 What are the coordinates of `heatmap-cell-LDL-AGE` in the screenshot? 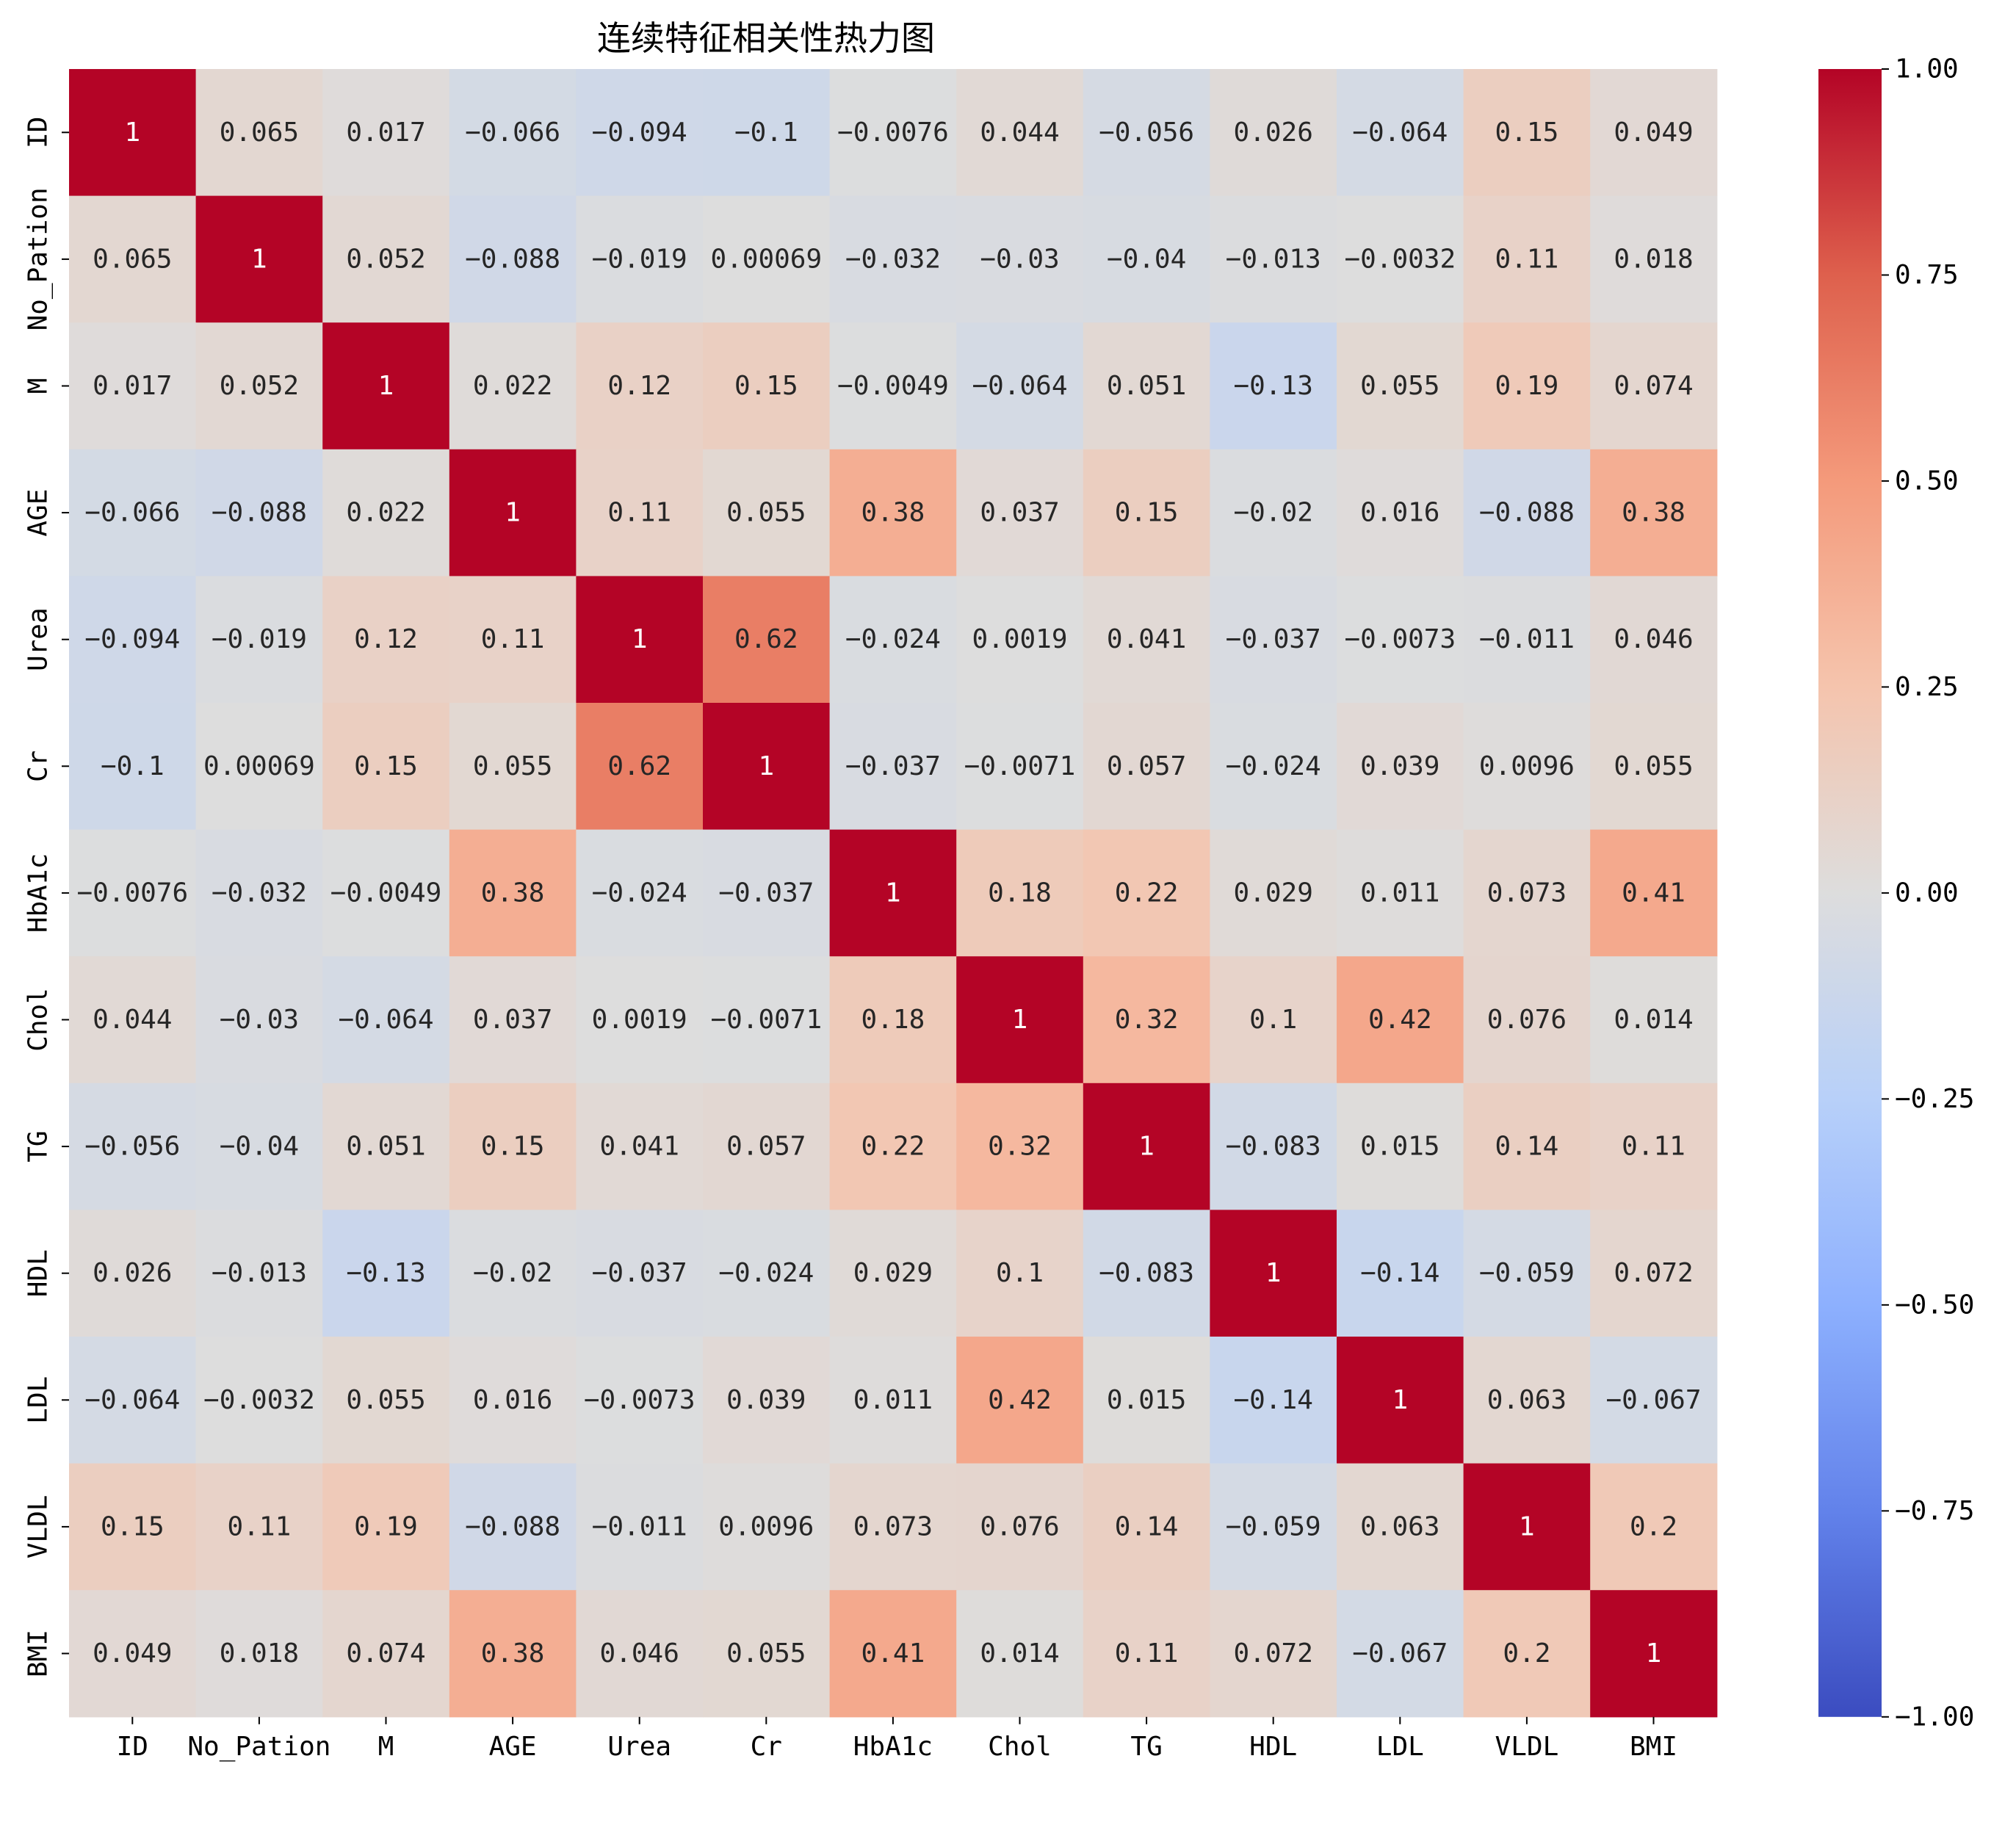 It's located at (513, 1400).